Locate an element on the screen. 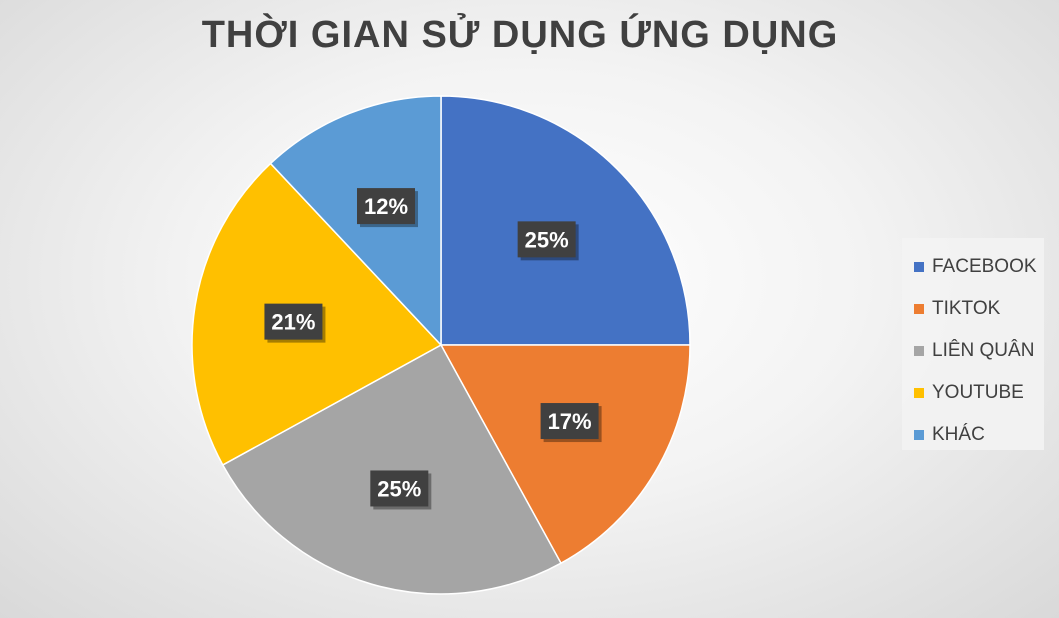 The image size is (1059, 618). data-label-text: 12% is located at coordinates (386, 206).